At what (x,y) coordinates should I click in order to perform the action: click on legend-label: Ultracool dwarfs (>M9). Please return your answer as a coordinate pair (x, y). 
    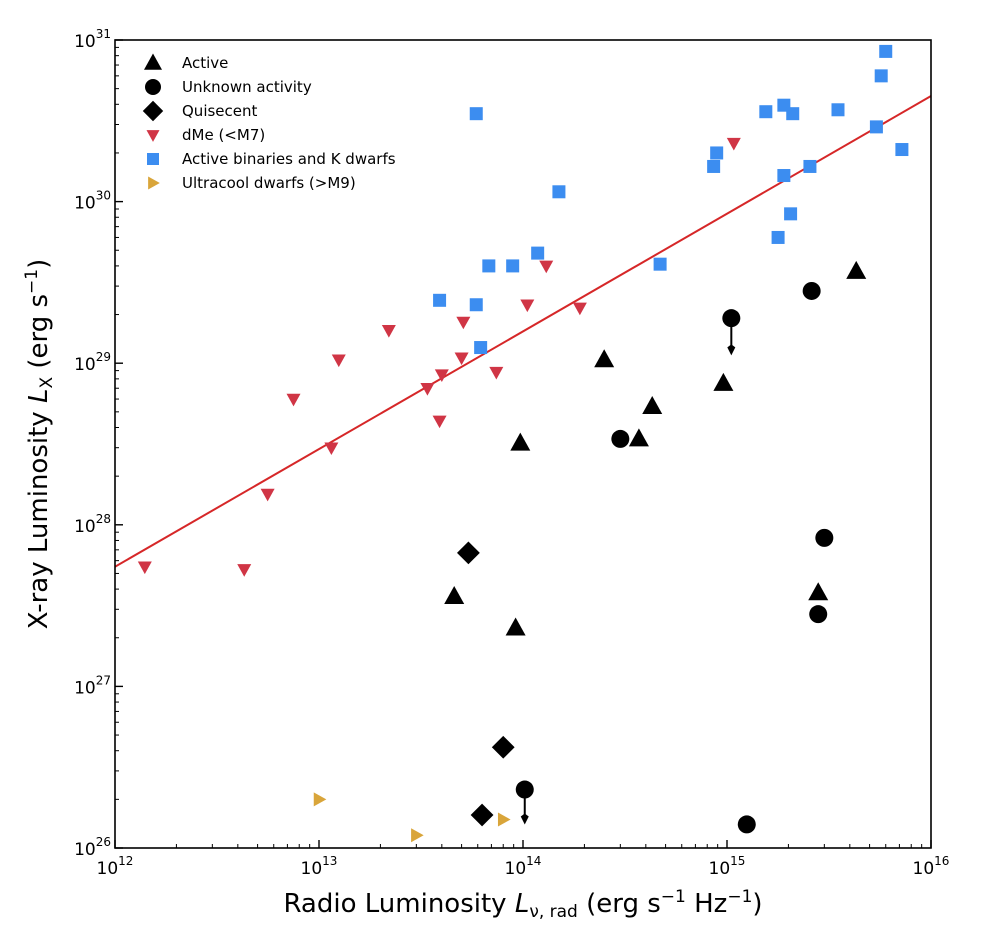
    Looking at the image, I should click on (269, 183).